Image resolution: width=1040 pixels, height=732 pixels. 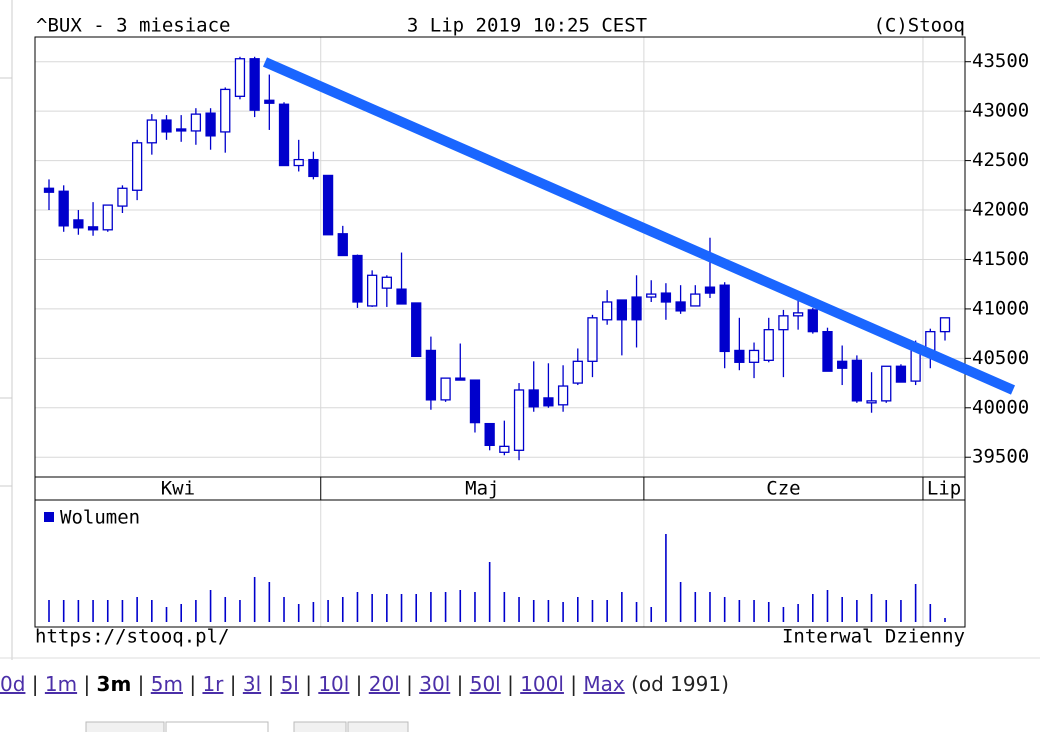 What do you see at coordinates (604, 684) in the screenshot?
I see `period-link: Max` at bounding box center [604, 684].